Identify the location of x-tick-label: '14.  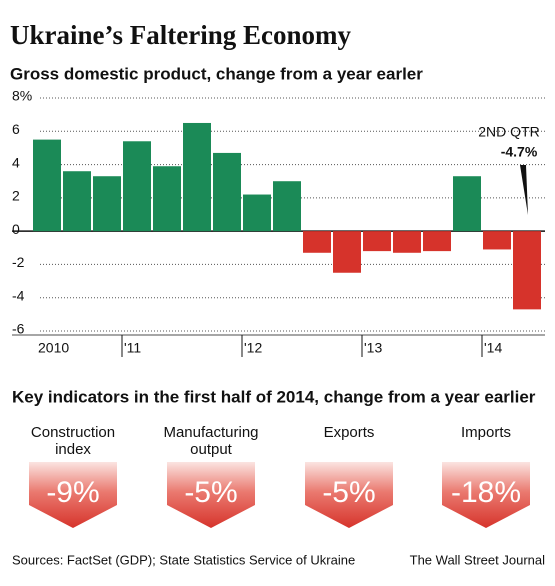
(493, 348).